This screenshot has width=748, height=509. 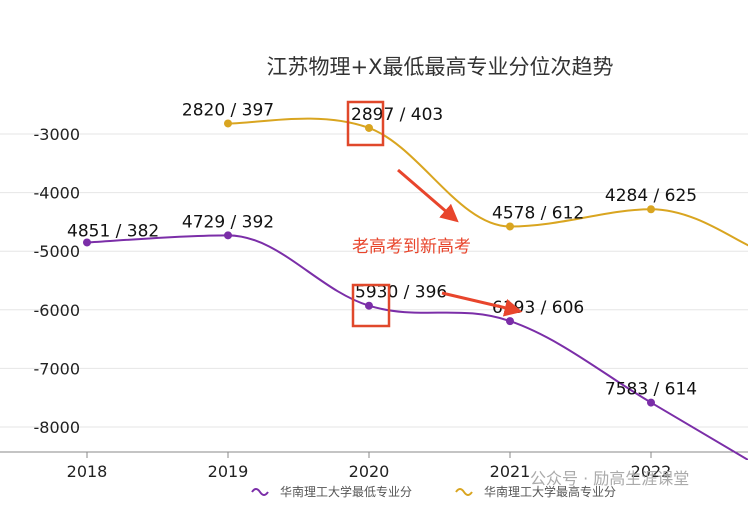 What do you see at coordinates (57, 281) in the screenshot?
I see `y-axis-ticks: -3000 -4000 -5000 -6000 -7000 -8000` at bounding box center [57, 281].